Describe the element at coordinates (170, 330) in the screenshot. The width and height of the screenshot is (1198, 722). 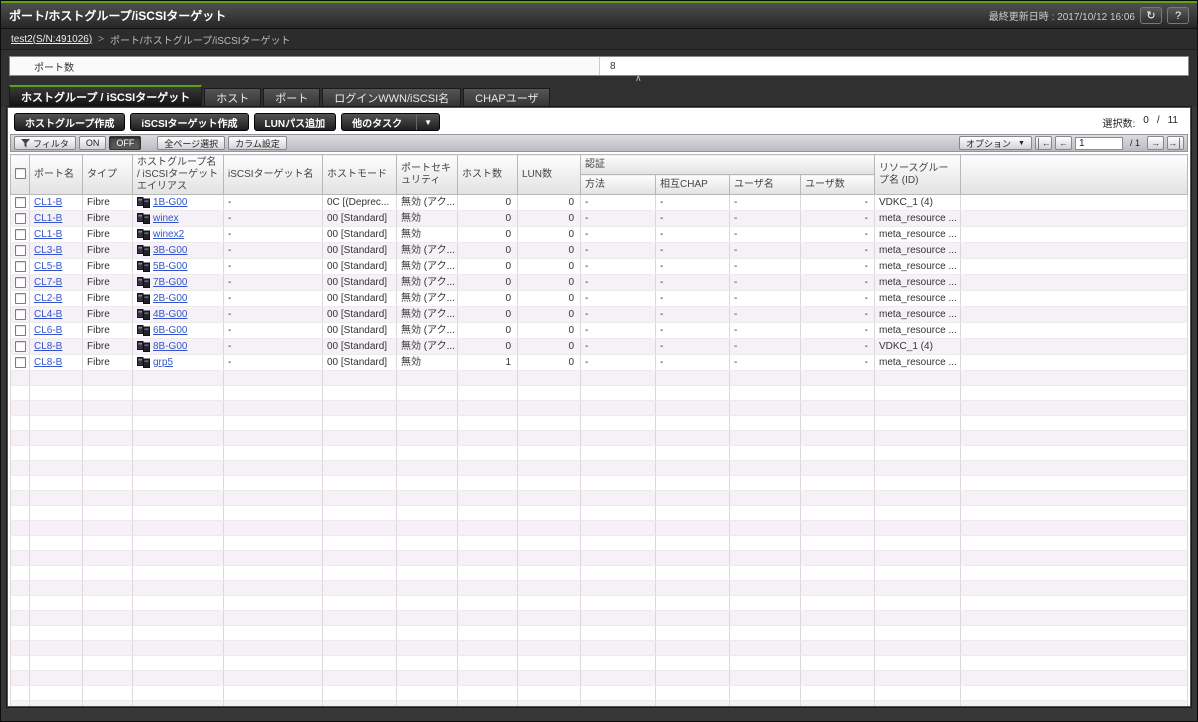
I see `host-group-link: 6B-G00` at that location.